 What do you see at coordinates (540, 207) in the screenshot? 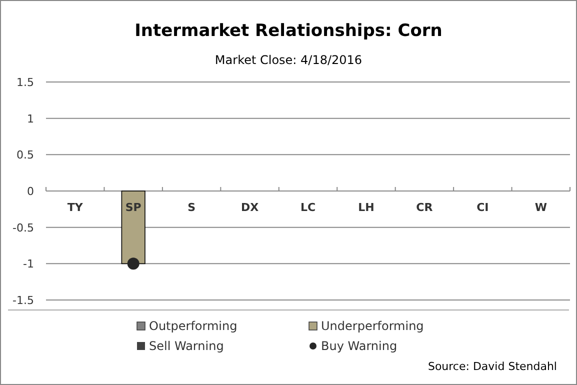
I see `x-tick-label: W` at bounding box center [540, 207].